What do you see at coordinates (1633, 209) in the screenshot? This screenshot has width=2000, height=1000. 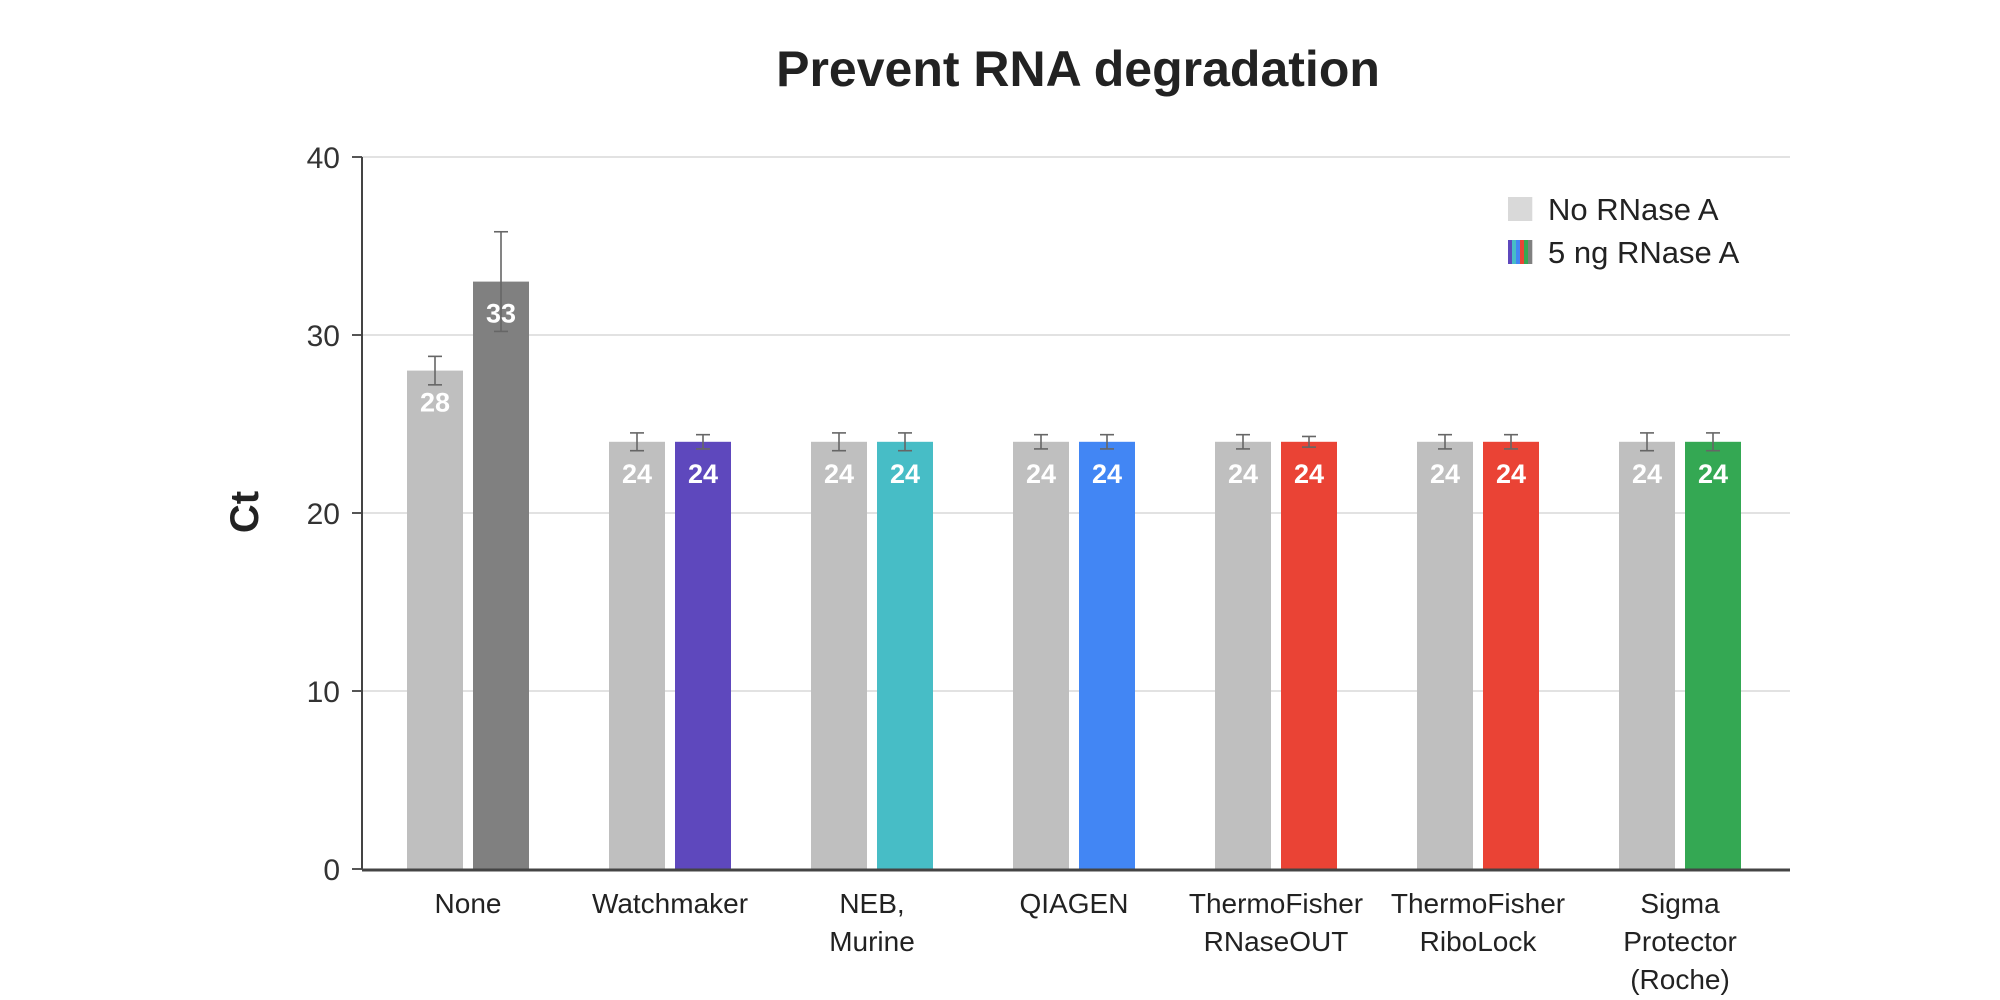 I see `legend-label: No RNase A` at bounding box center [1633, 209].